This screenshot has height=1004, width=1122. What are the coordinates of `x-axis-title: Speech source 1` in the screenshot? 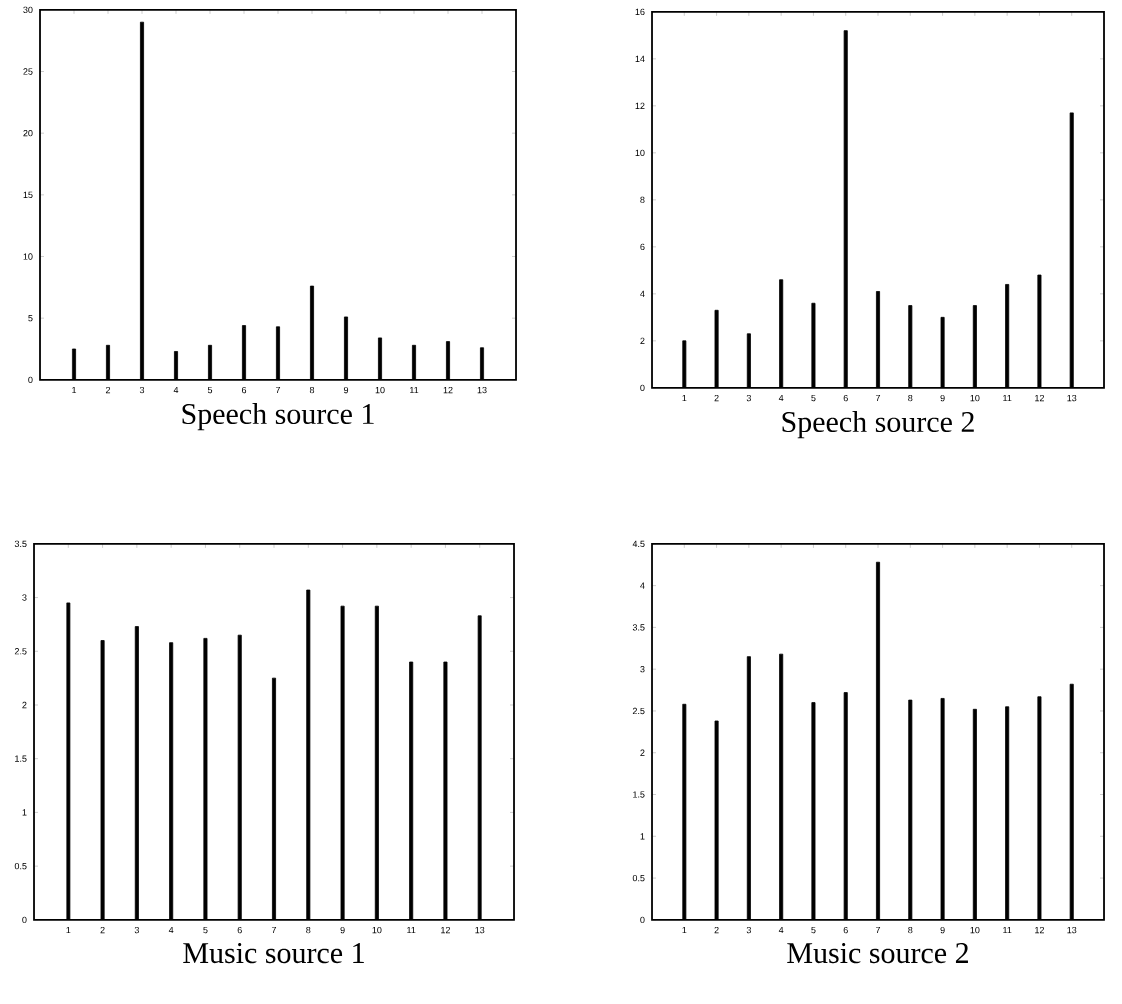 It's located at (278, 417).